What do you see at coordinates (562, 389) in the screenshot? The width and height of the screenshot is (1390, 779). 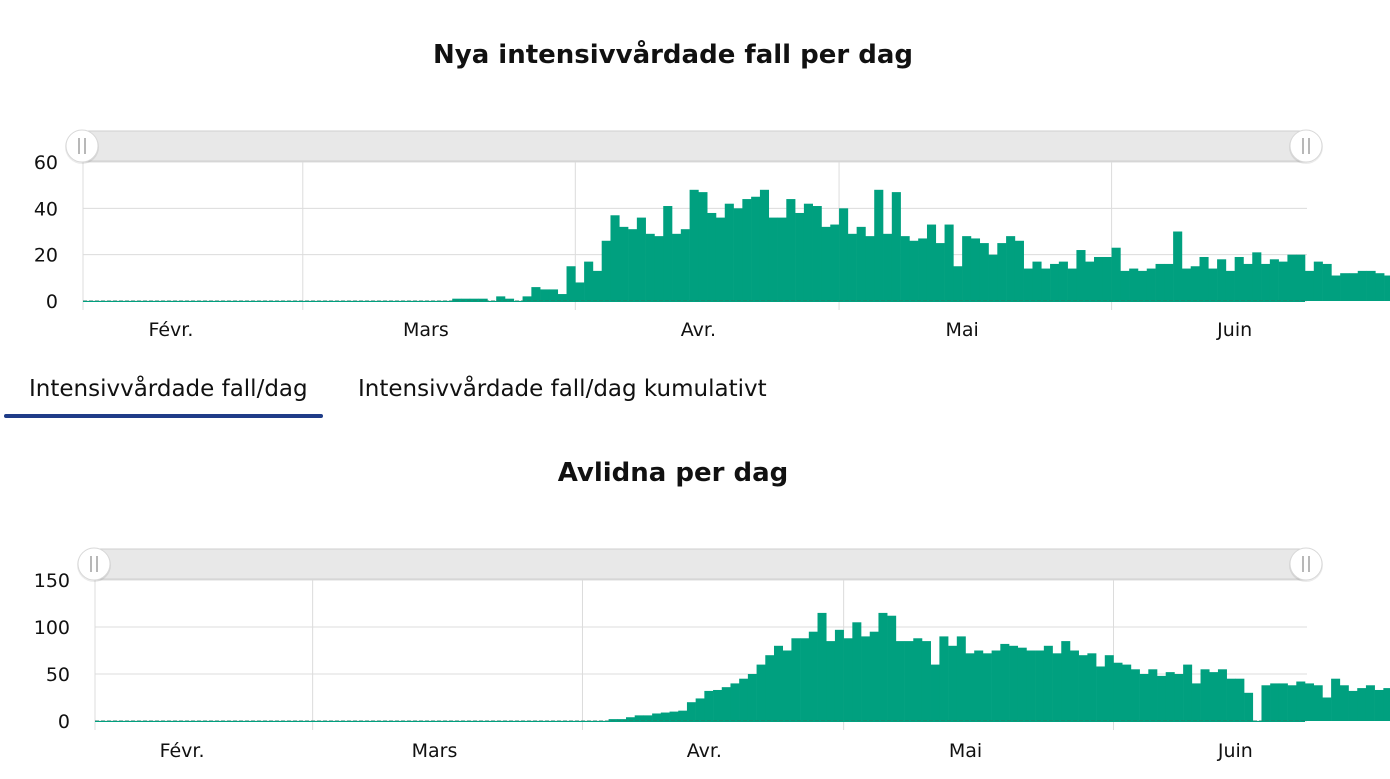 I see `tab-icu-cumulative: Intensivvårdade fall/dag kumulativt` at bounding box center [562, 389].